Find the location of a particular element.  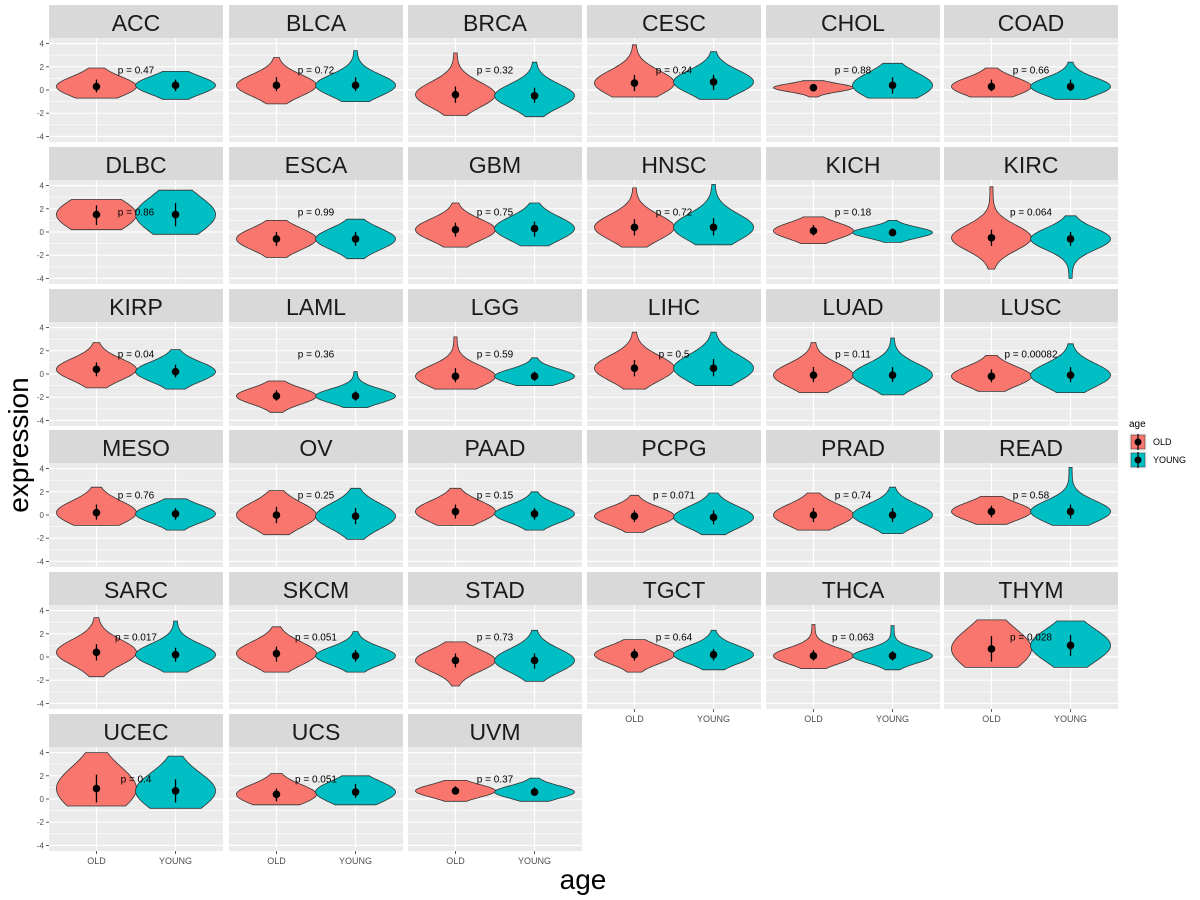

facet-title: SKCM is located at coordinates (316, 590).